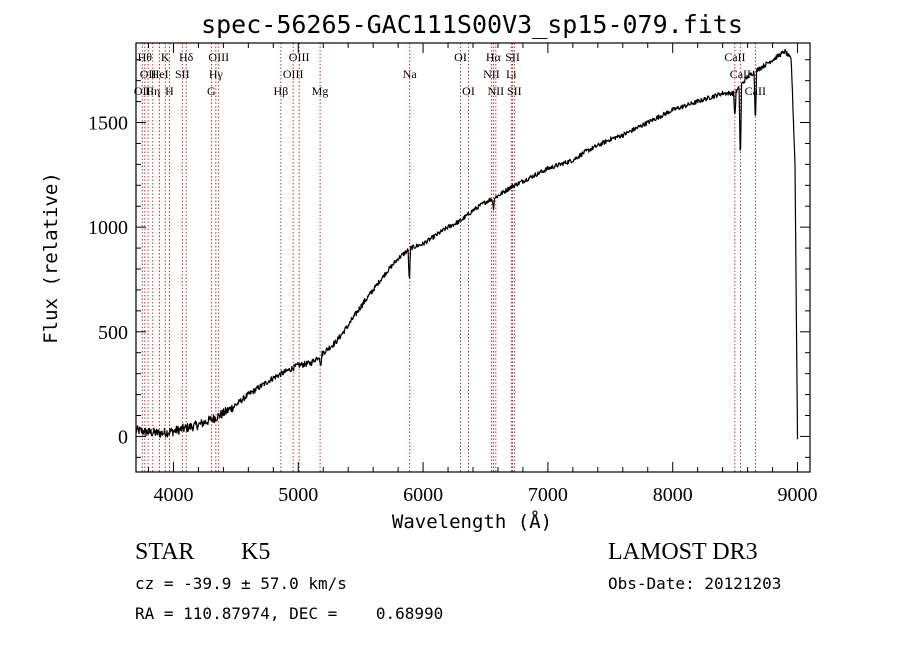 The image size is (900, 649). I want to click on line-label-25: CaII, so click(734, 57).